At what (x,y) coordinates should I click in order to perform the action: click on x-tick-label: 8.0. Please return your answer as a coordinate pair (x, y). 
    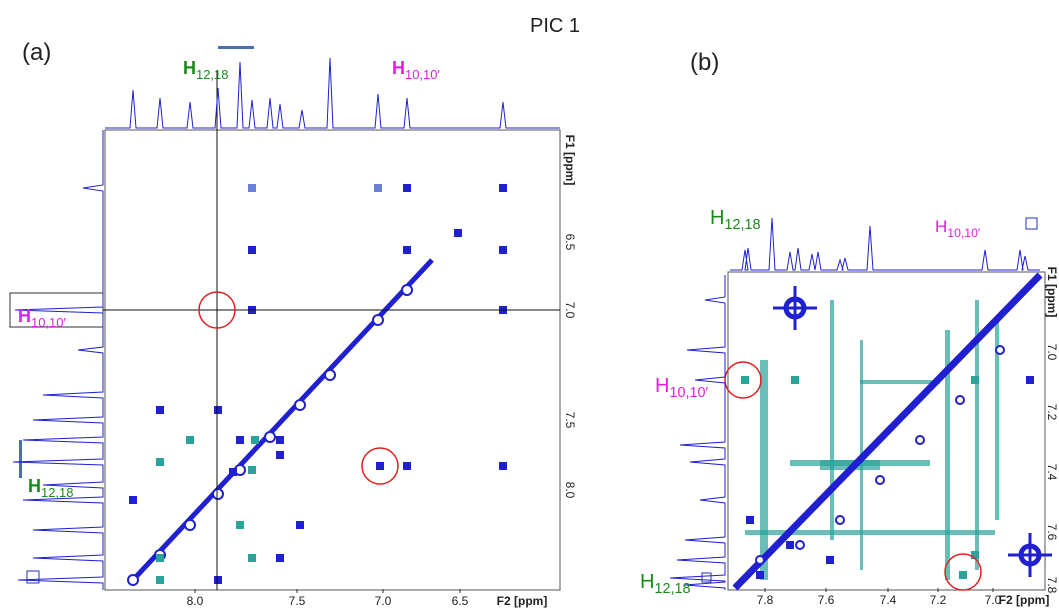
    Looking at the image, I should click on (195, 601).